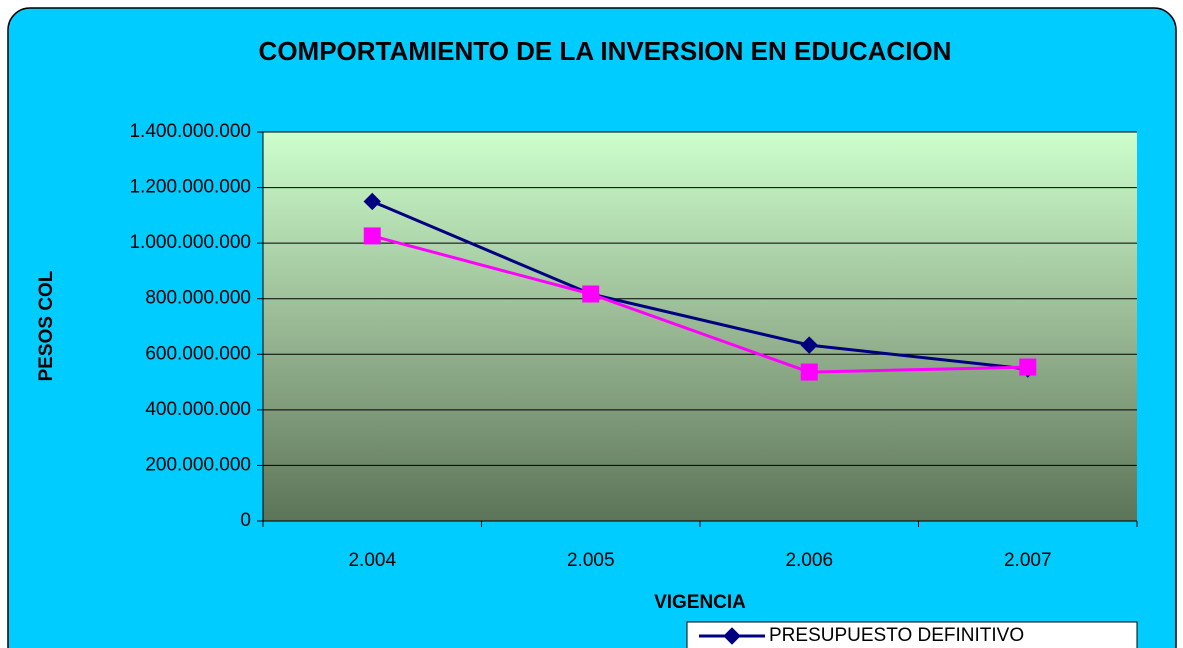 The image size is (1183, 648). Describe the element at coordinates (1028, 560) in the screenshot. I see `x-tick-label: 2.007` at that location.